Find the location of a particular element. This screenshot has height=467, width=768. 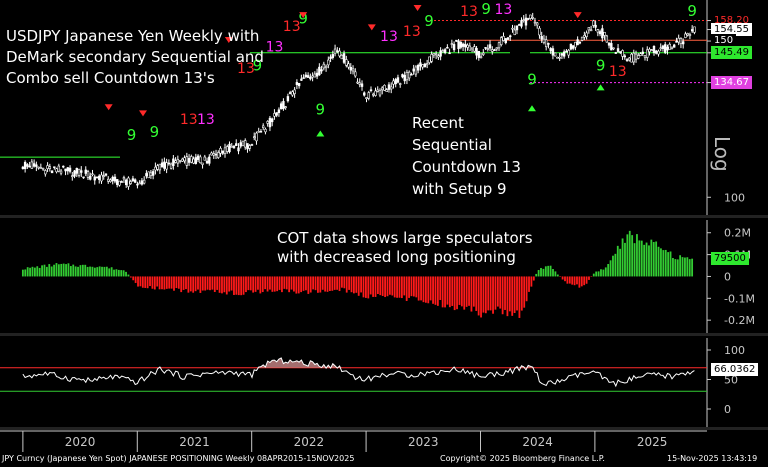

demark-count-label: 13 is located at coordinates (189, 120).